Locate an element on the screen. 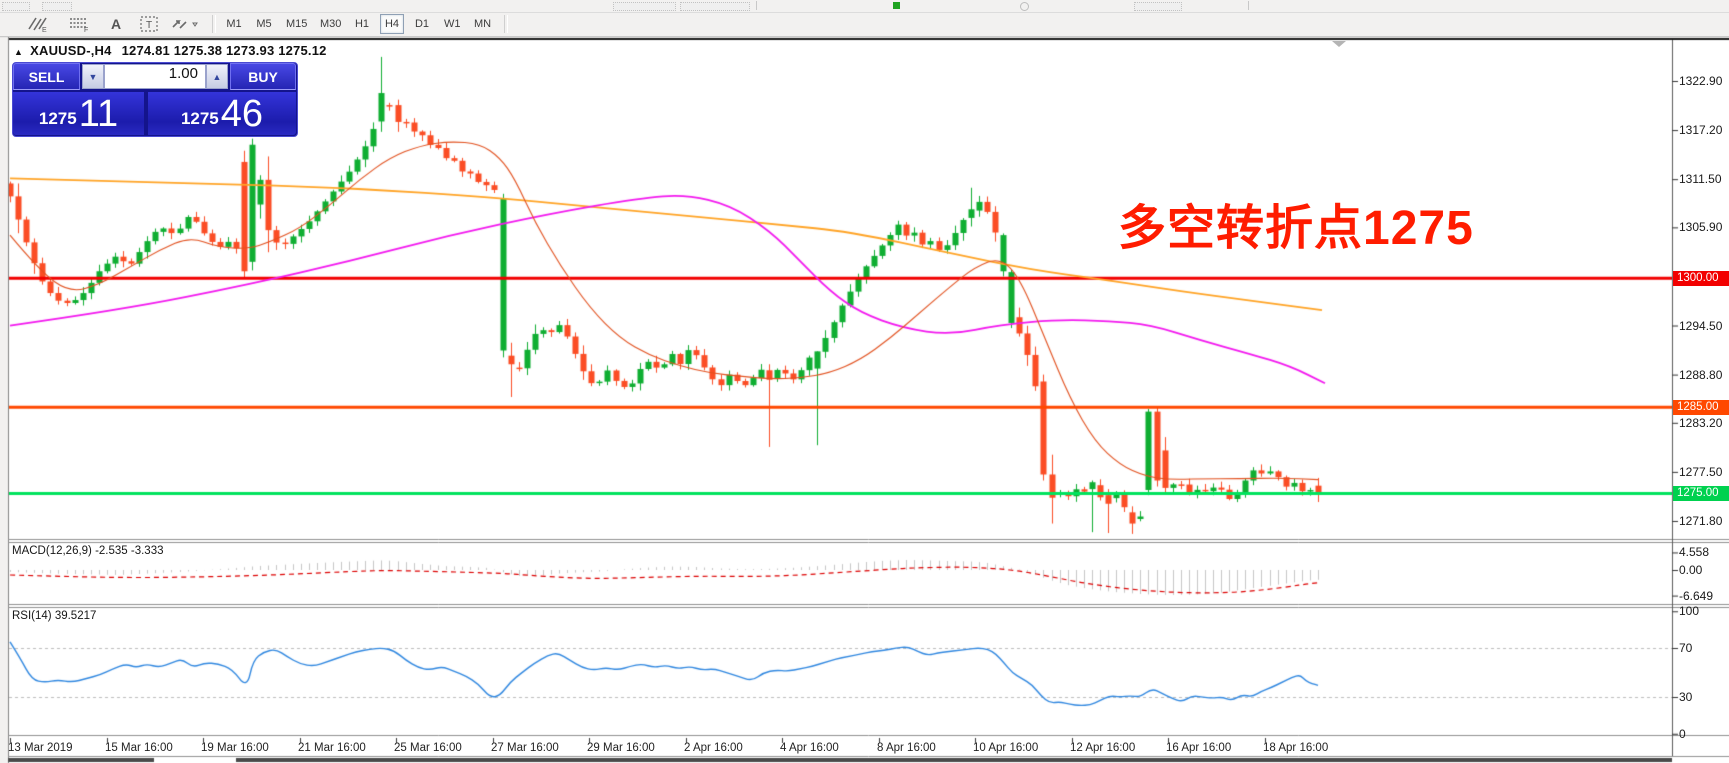 This screenshot has height=763, width=1729. volume-increase-button: ▲ is located at coordinates (217, 76).